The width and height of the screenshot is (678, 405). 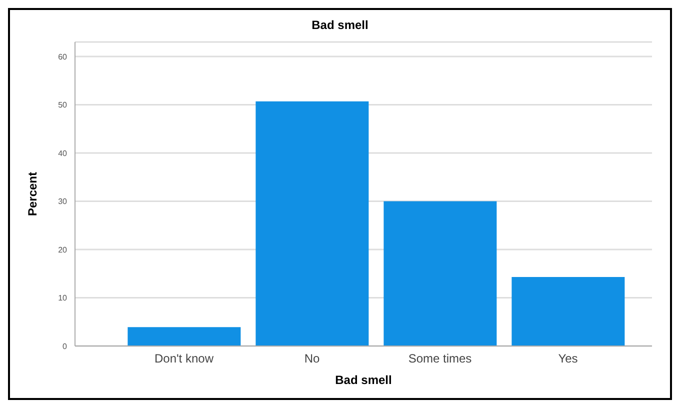 What do you see at coordinates (340, 25) in the screenshot?
I see `chart-title: Bad smell` at bounding box center [340, 25].